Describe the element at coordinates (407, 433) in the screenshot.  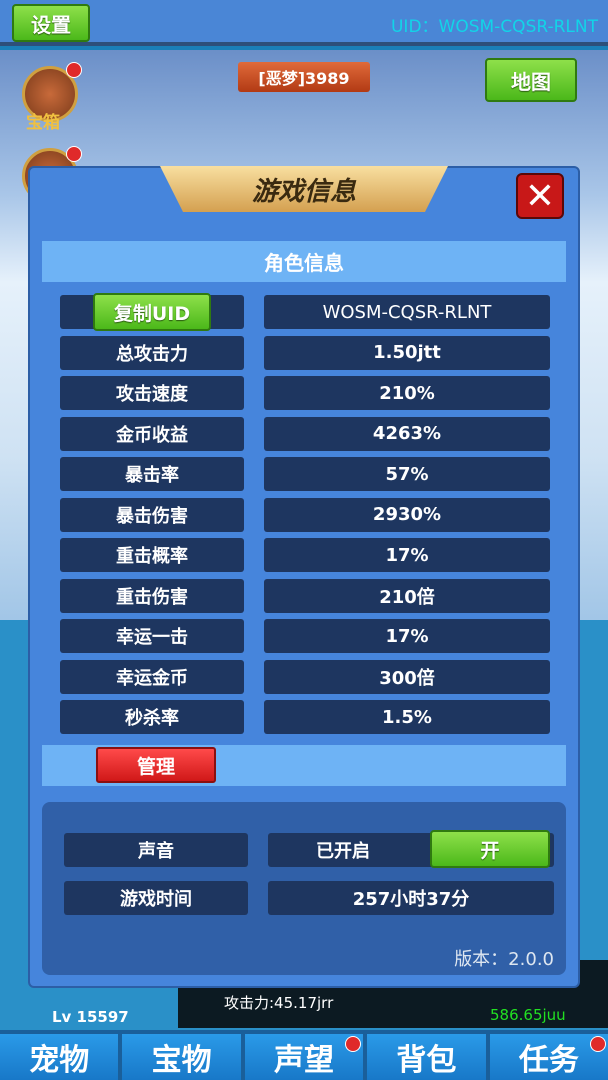
I see `stat-value: 4263%` at that location.